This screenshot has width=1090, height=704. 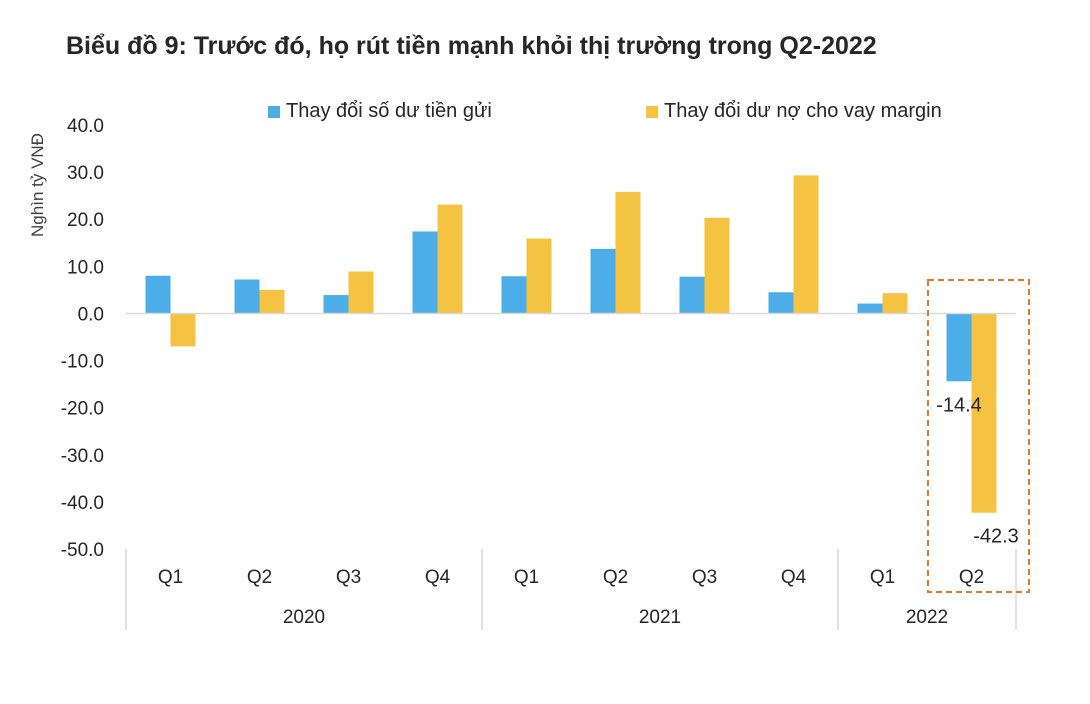 I want to click on legend-item-margin: Thay đổi dư nợ cho vay margin, so click(x=794, y=111).